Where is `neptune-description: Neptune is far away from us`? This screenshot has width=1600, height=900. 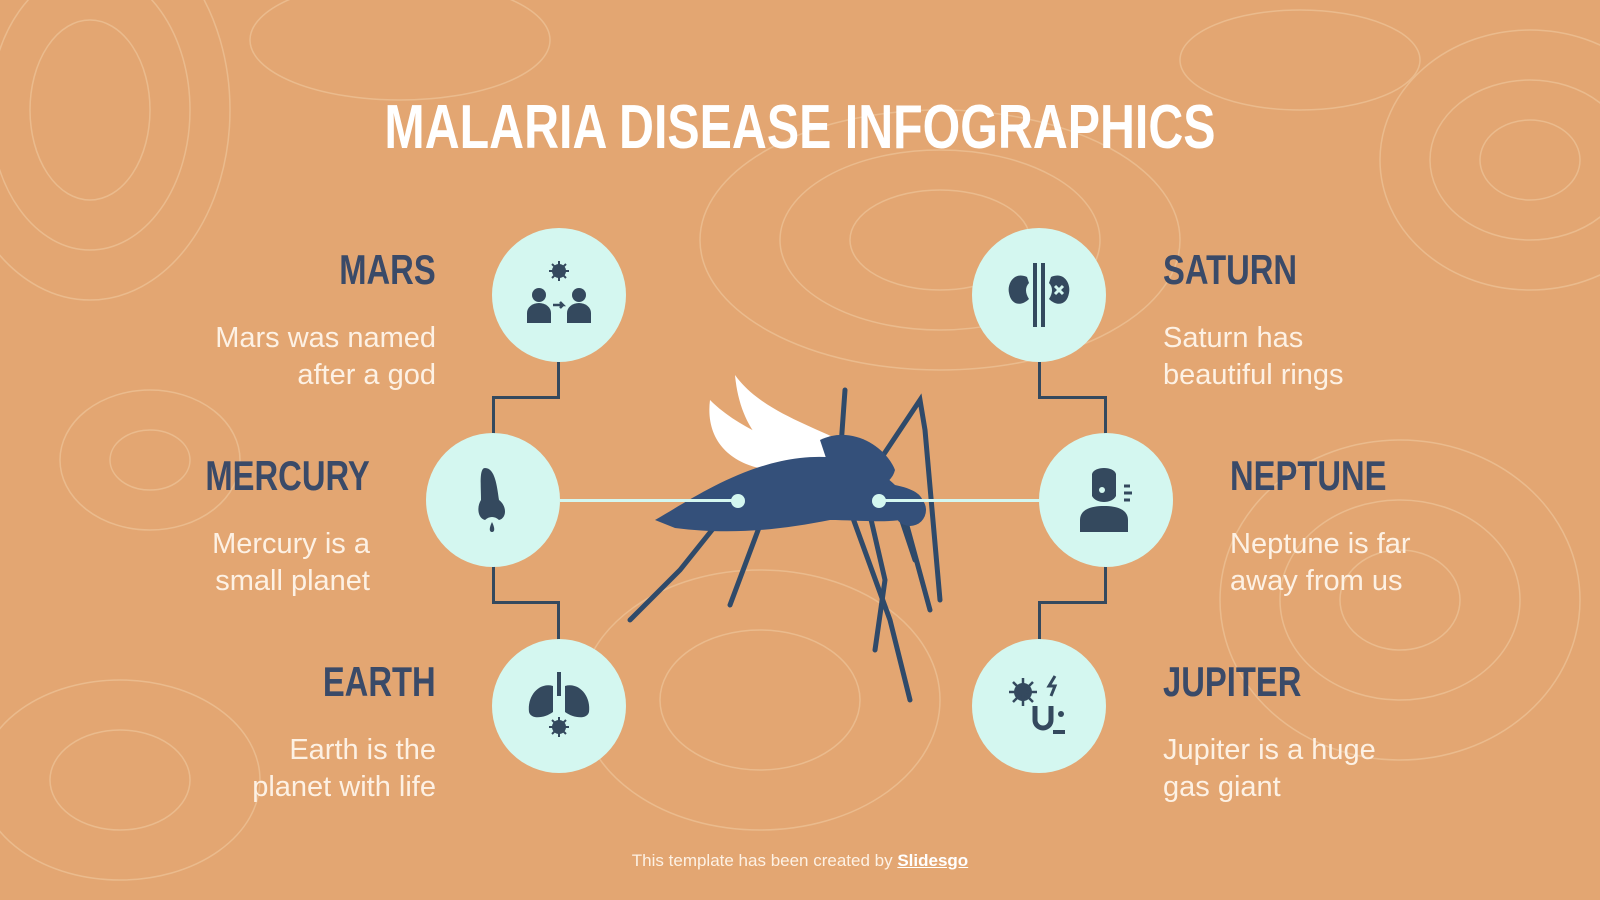
neptune-description: Neptune is far away from us is located at coordinates (1380, 563).